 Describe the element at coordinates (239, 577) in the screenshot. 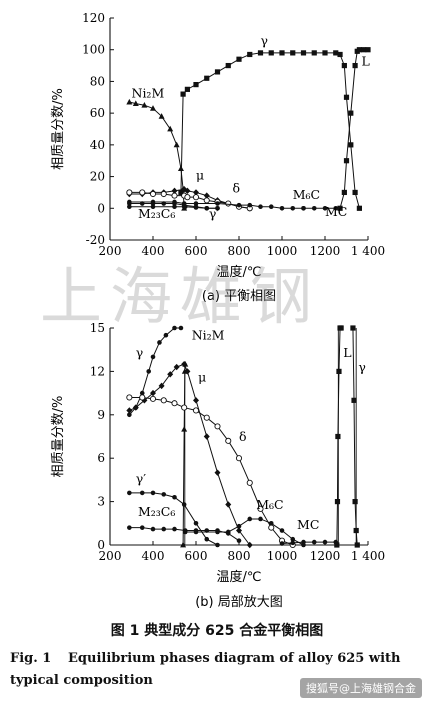

I see `x-axis-label: 温度/℃` at that location.